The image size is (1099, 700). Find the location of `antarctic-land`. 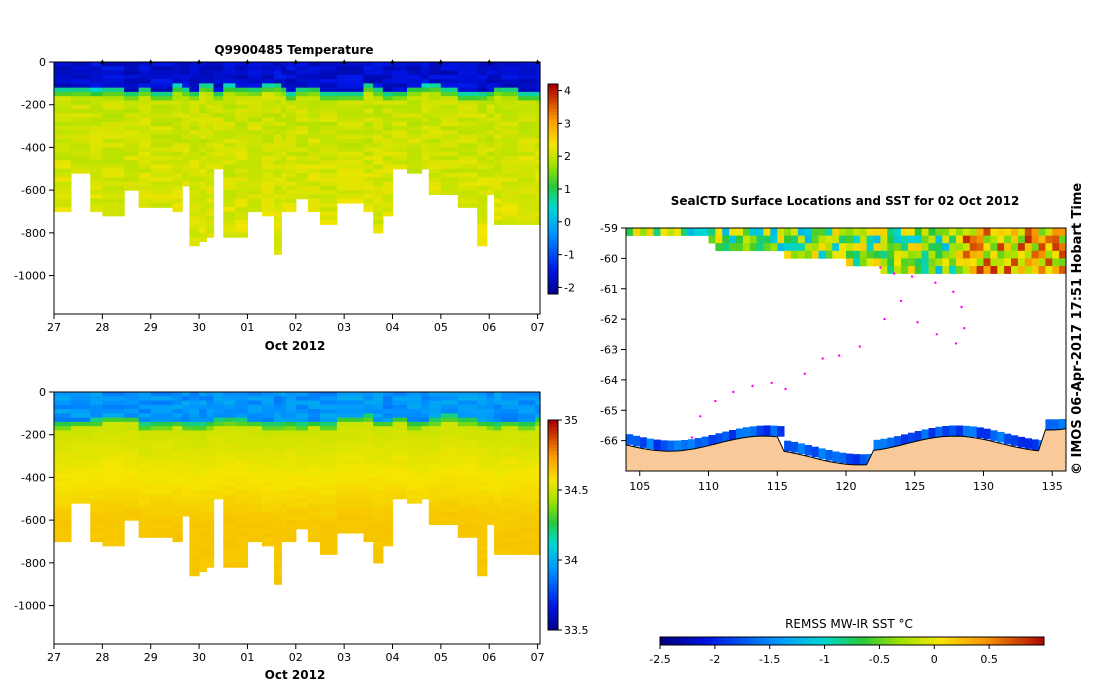

antarctic-land is located at coordinates (846, 449).